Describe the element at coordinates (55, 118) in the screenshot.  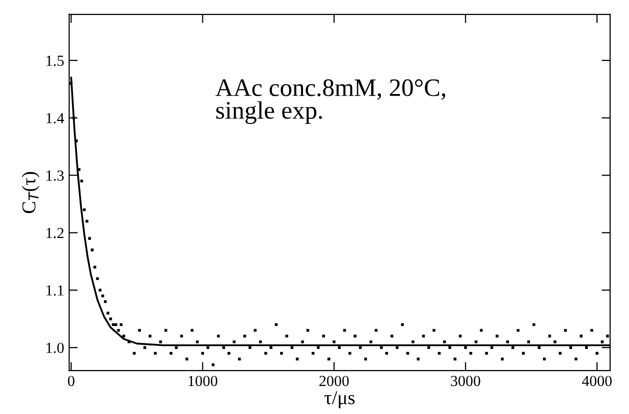
I see `y-tick-label: 1.4` at that location.